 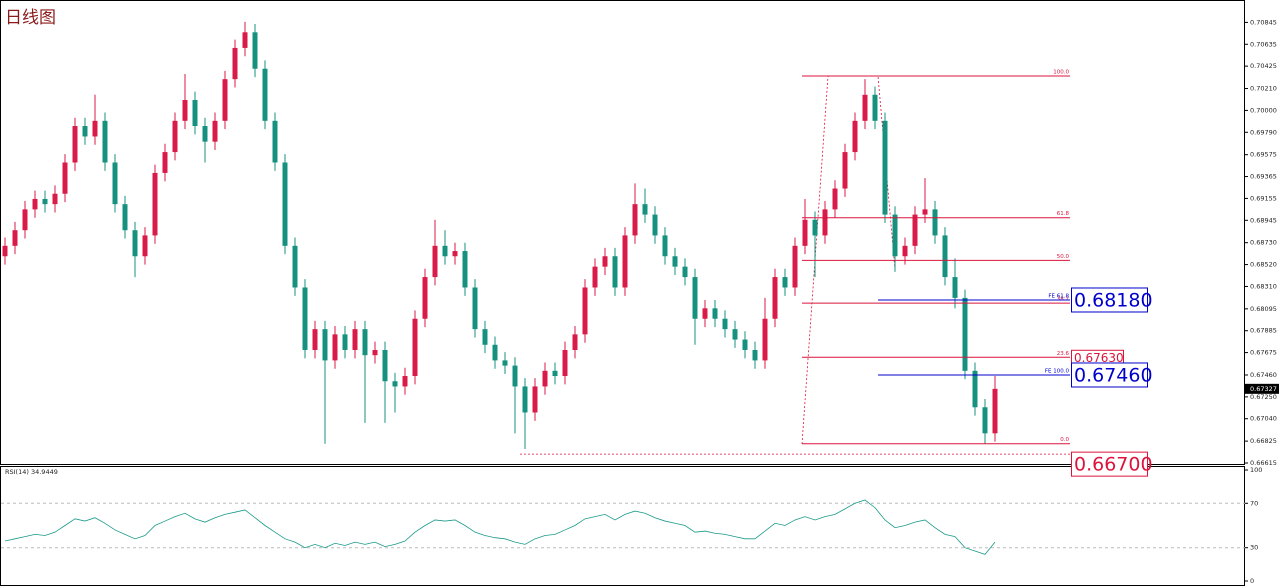 I want to click on rsi-tick-label: 0, so click(x=1252, y=581).